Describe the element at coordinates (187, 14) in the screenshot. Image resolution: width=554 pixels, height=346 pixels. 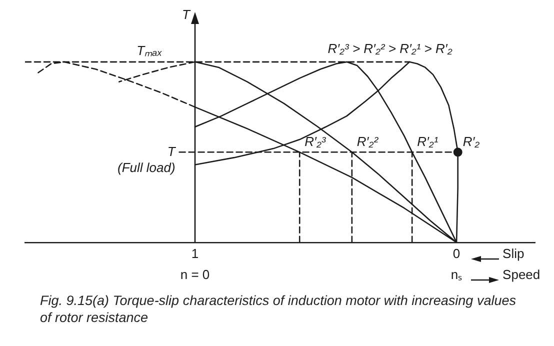
I see `y-axis-title: T` at that location.